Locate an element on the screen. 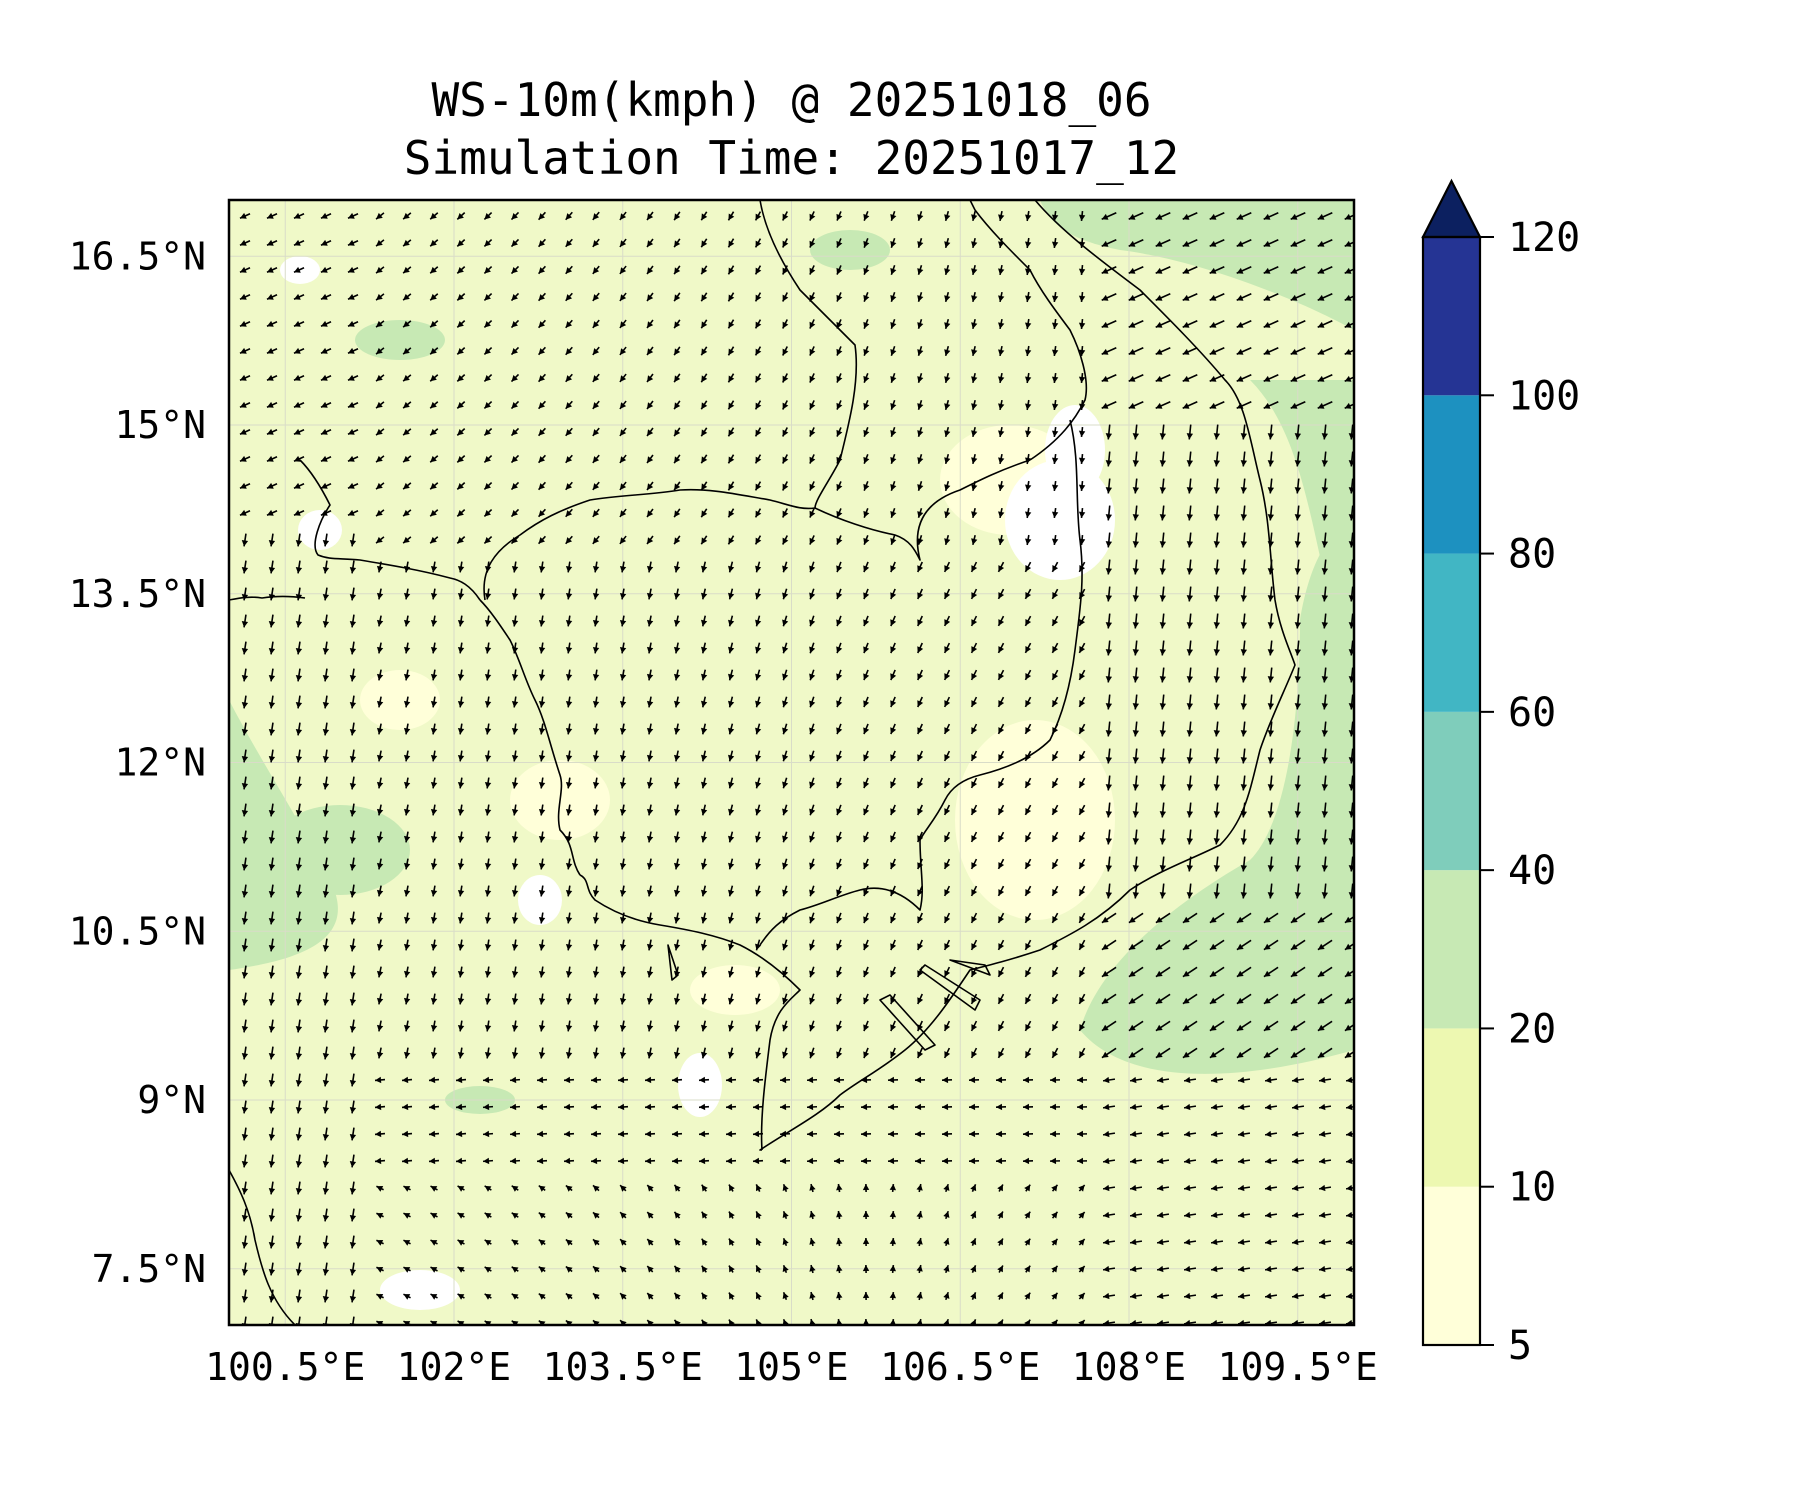  colorbar-extend-max is located at coordinates (1451, 208).